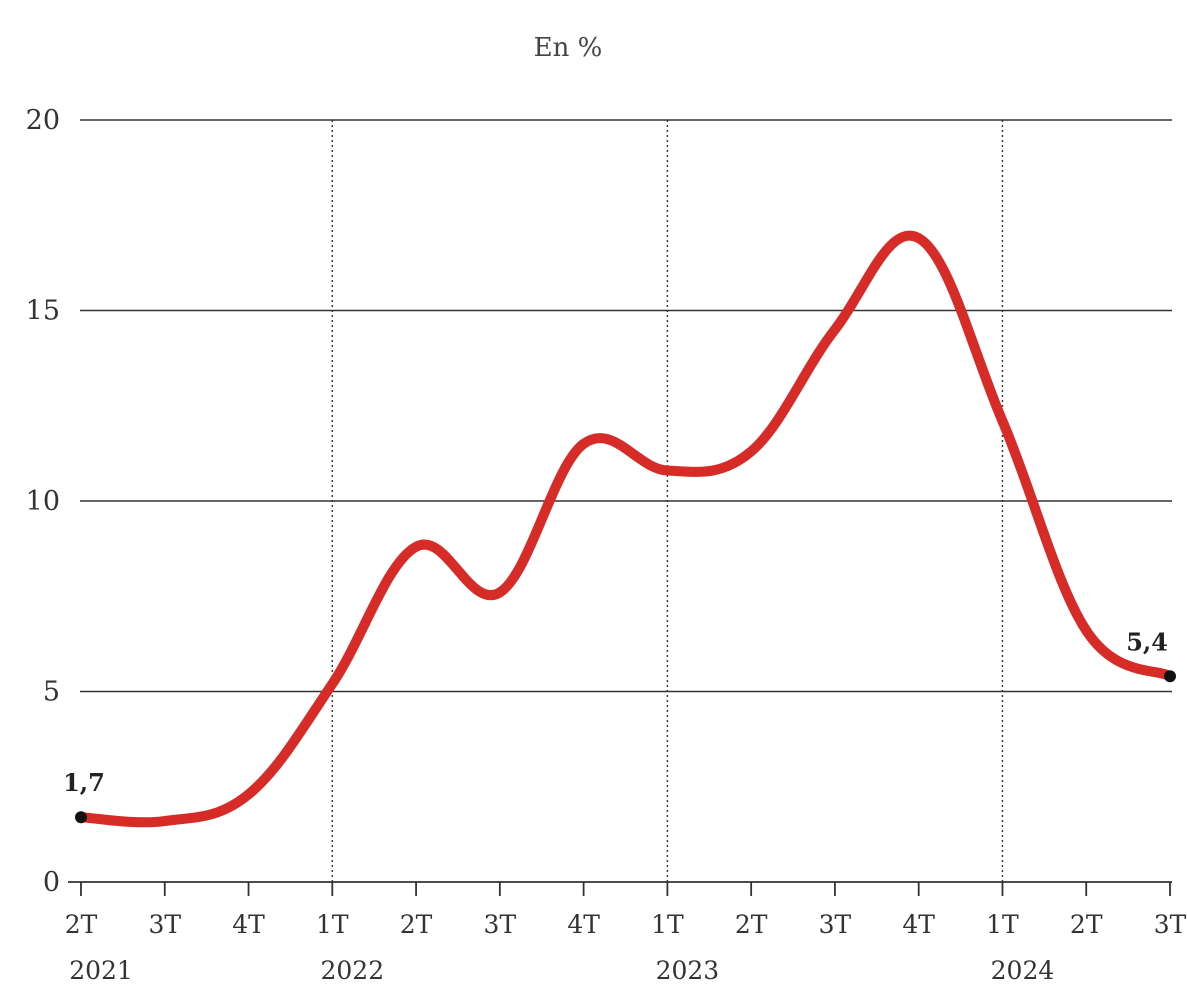 This screenshot has height=999, width=1187. I want to click on y-tick-label-10: 10, so click(43, 501).